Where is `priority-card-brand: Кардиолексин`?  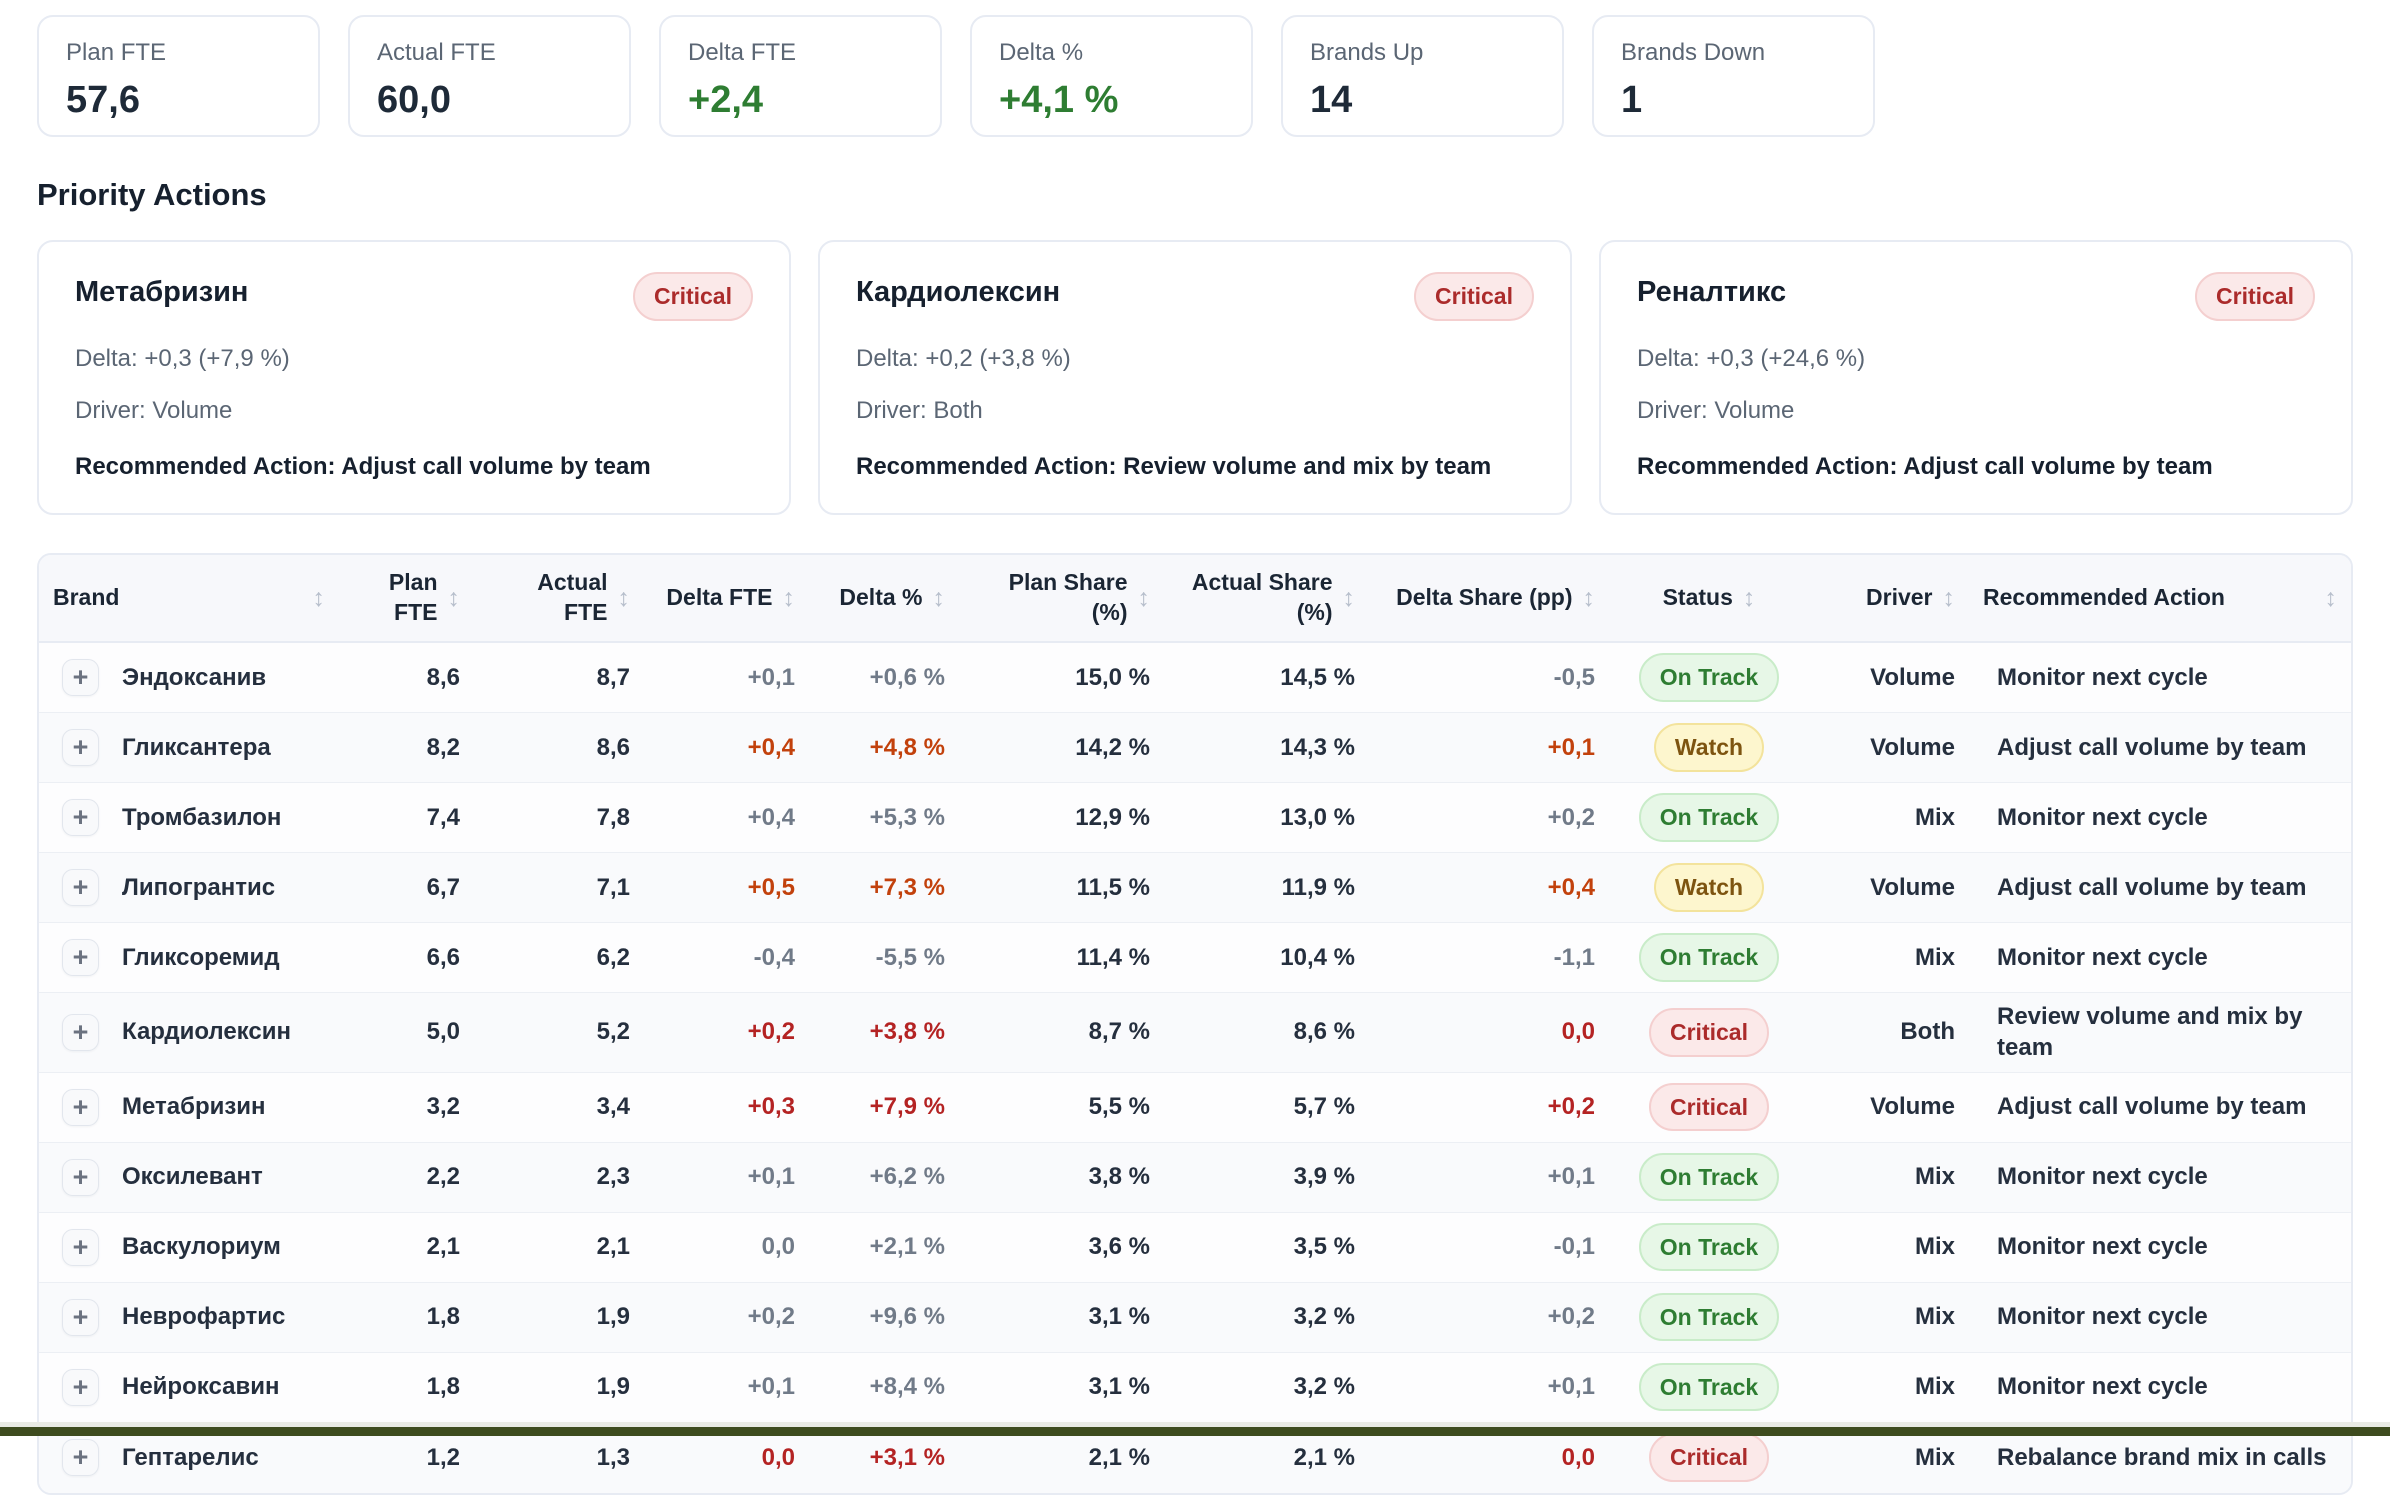
priority-card-brand: Кардиолексин is located at coordinates (958, 290).